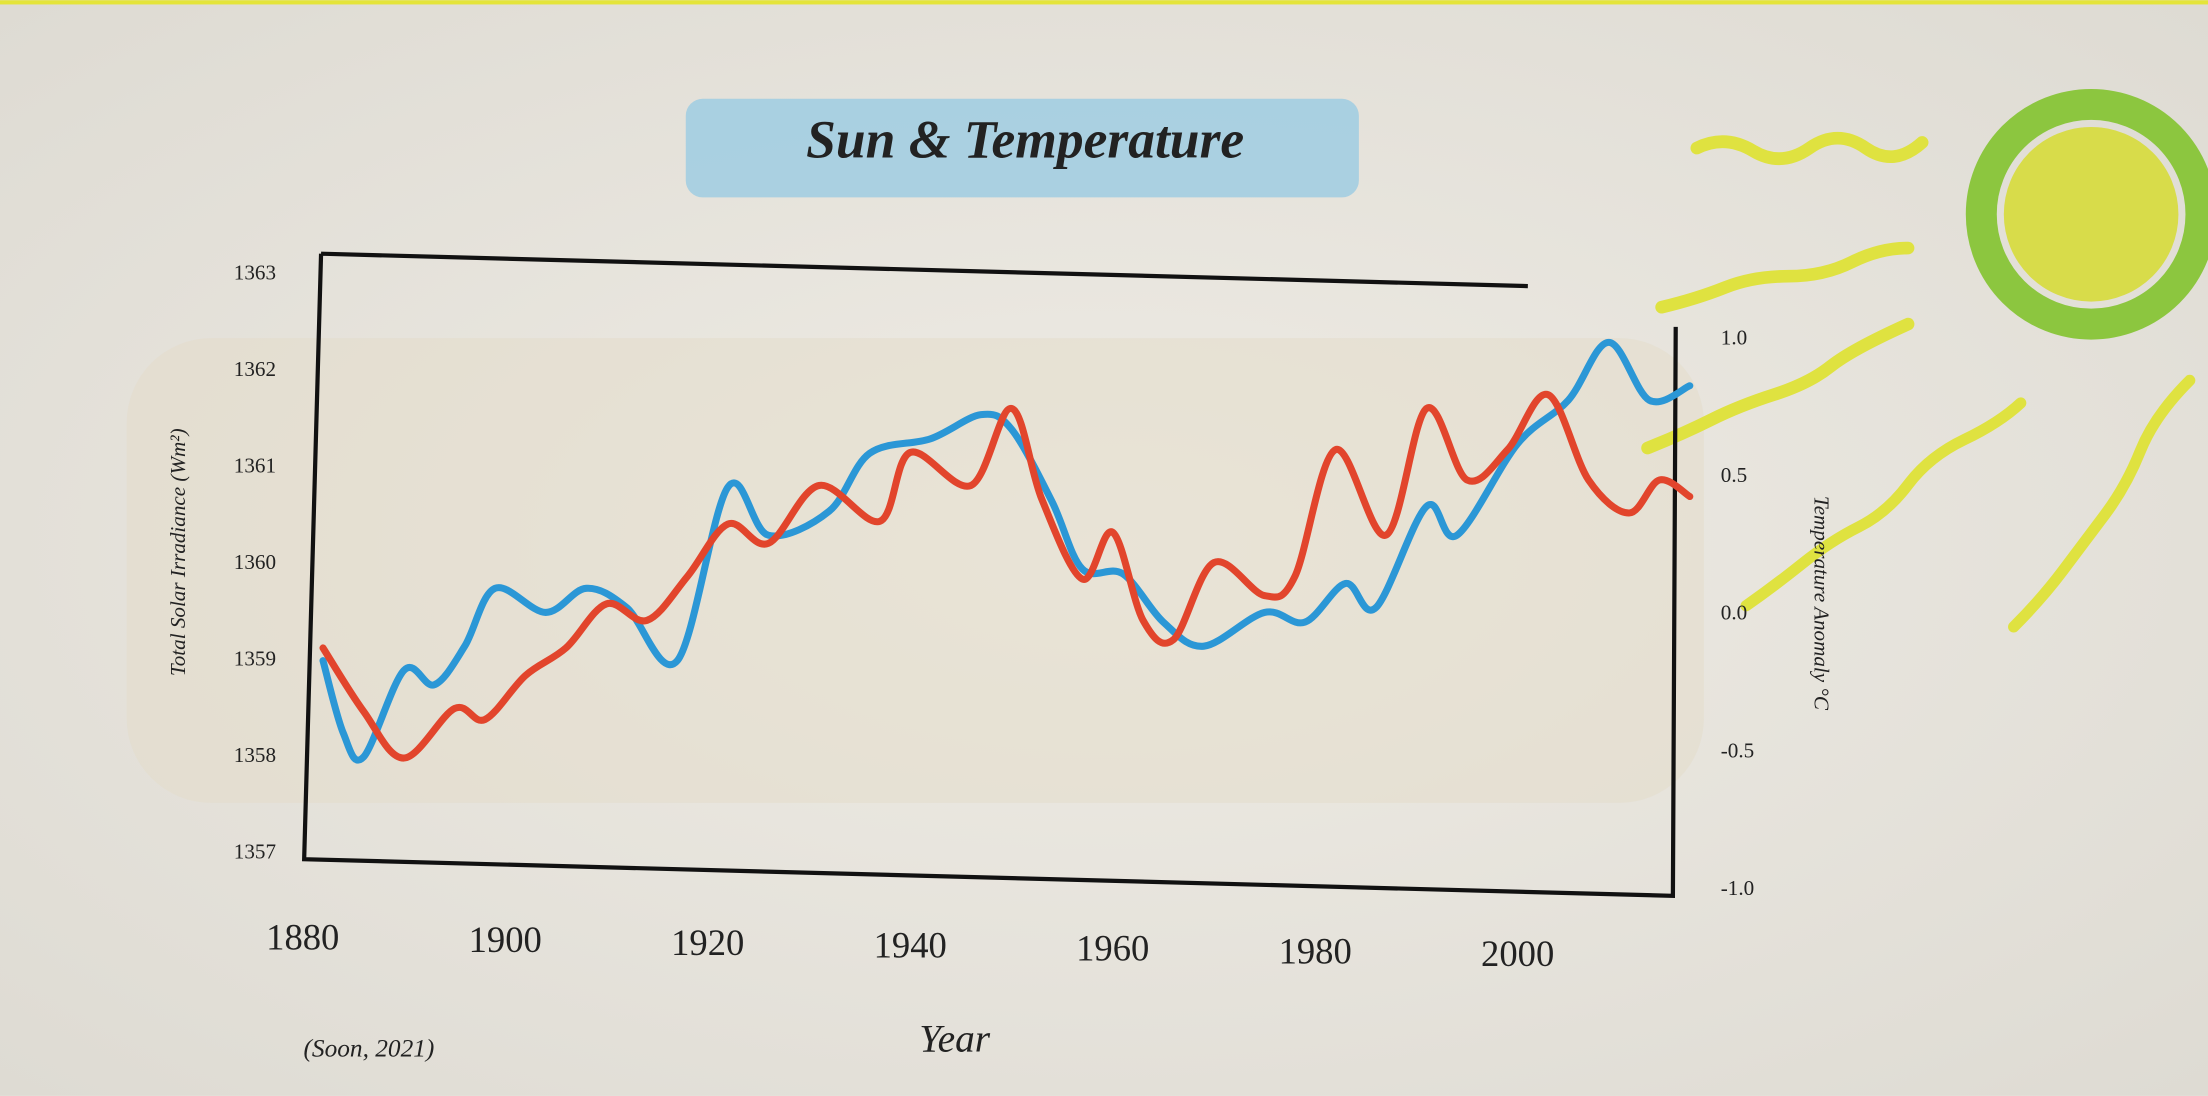 This screenshot has width=2208, height=1096. What do you see at coordinates (369, 1049) in the screenshot?
I see `source-annotation: (Soon, 2021)` at bounding box center [369, 1049].